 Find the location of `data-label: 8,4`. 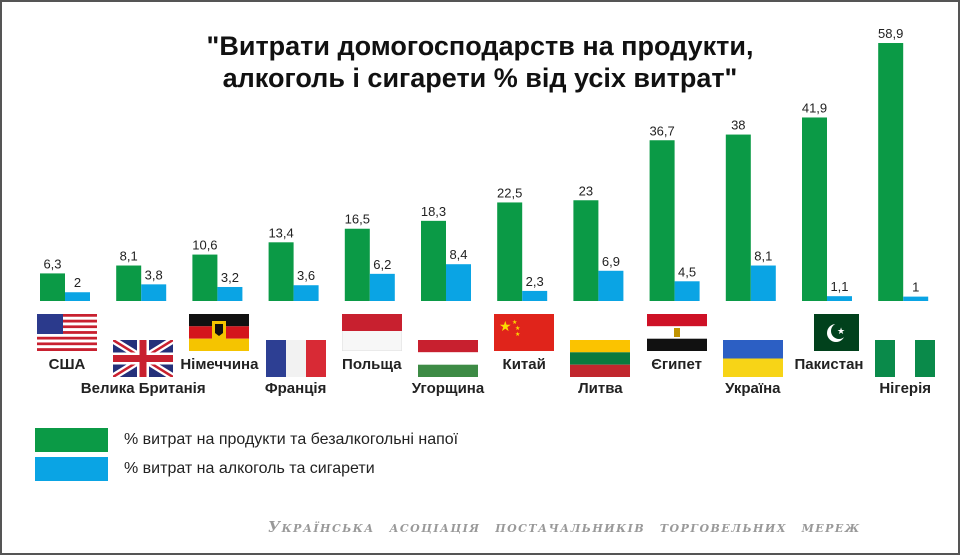

data-label: 8,4 is located at coordinates (458, 254).